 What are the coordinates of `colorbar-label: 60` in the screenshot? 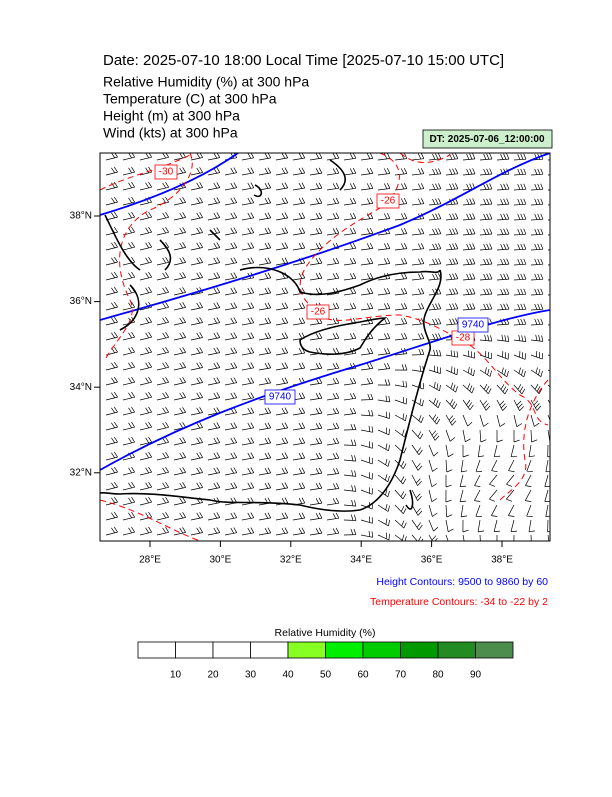 It's located at (363, 675).